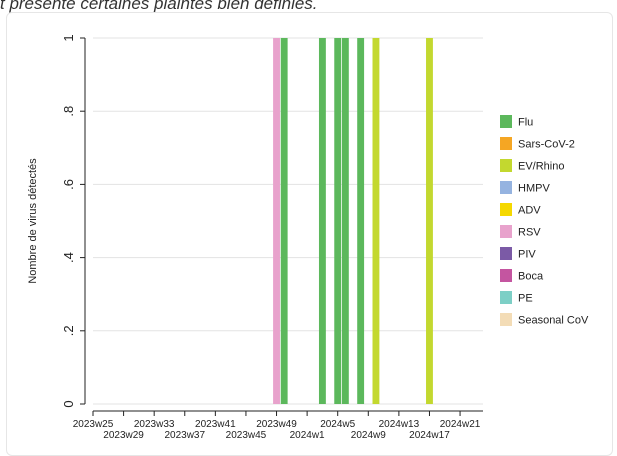 The width and height of the screenshot is (617, 456). What do you see at coordinates (525, 123) in the screenshot?
I see `legend-item-label: Flu` at bounding box center [525, 123].